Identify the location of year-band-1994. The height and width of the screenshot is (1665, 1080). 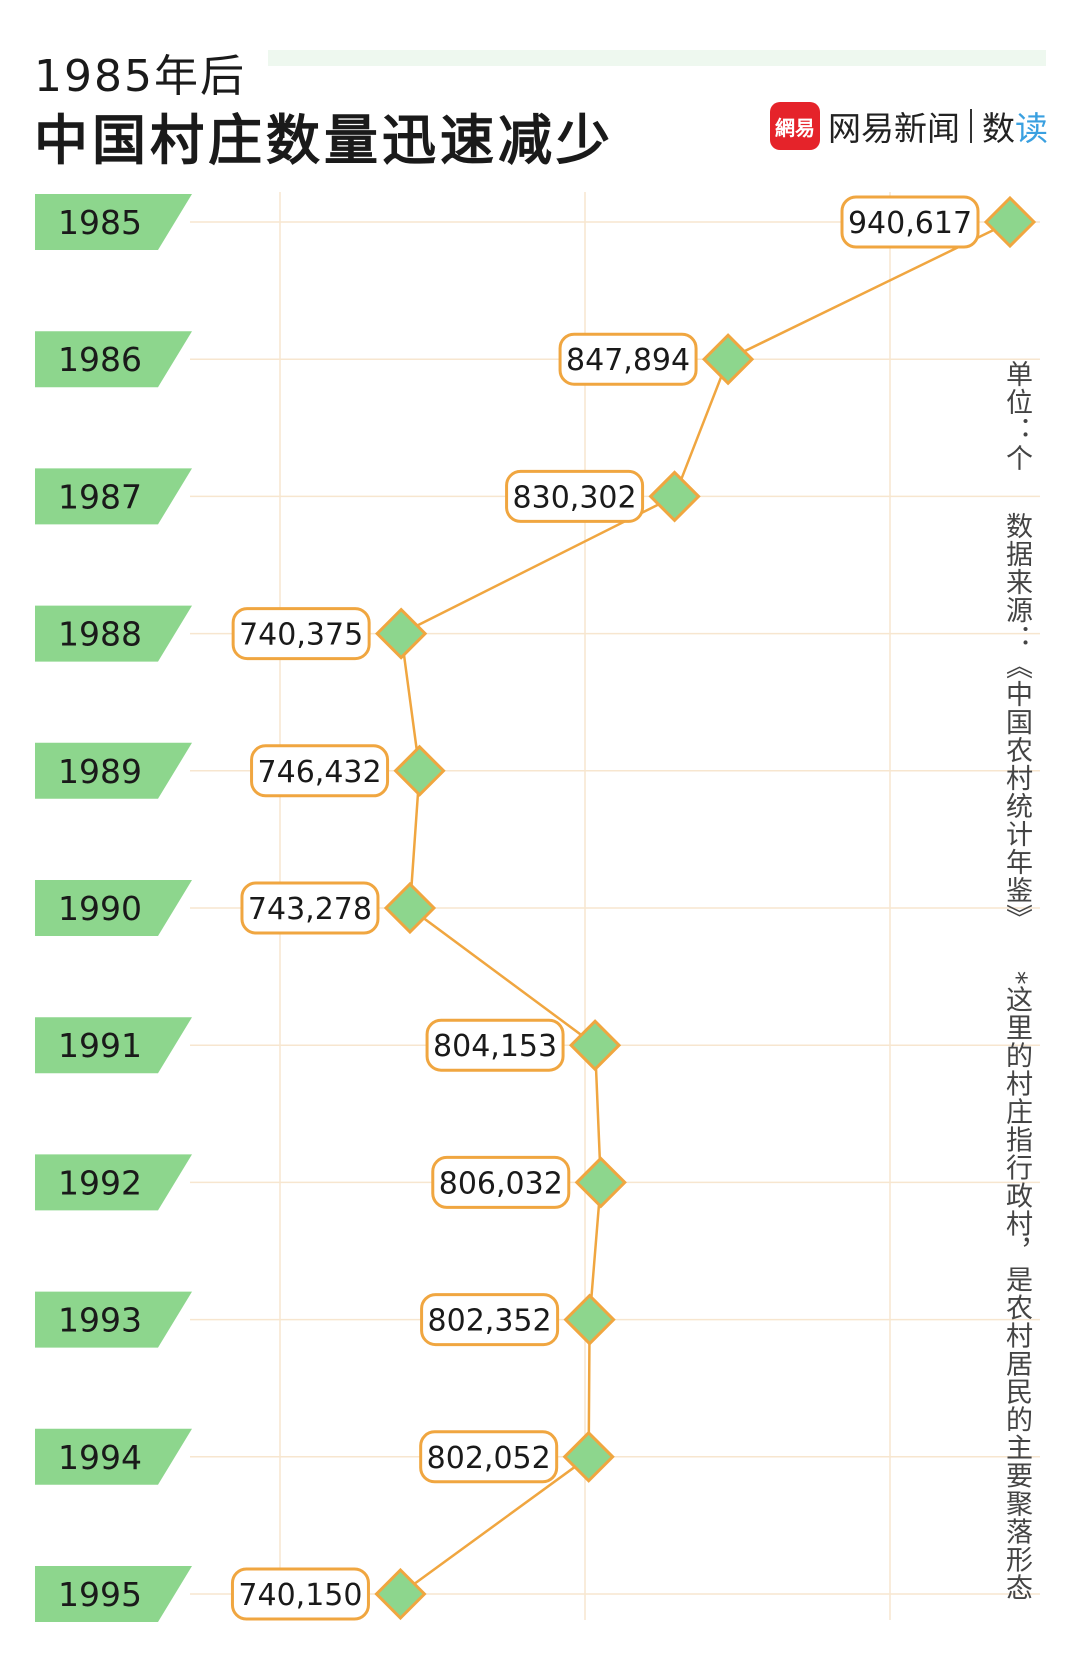
(113, 1456).